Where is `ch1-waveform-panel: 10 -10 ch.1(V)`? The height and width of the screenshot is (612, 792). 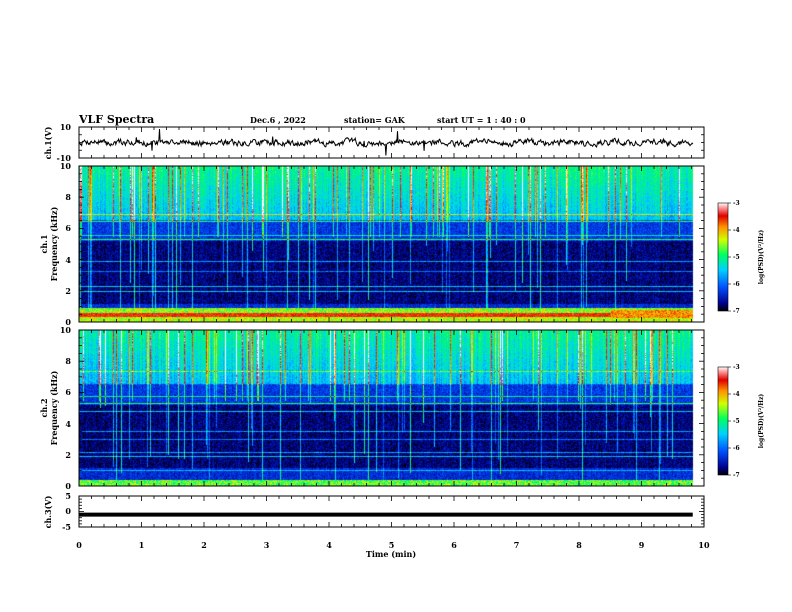
ch1-waveform-panel: 10 -10 ch.1(V) is located at coordinates (374, 142).